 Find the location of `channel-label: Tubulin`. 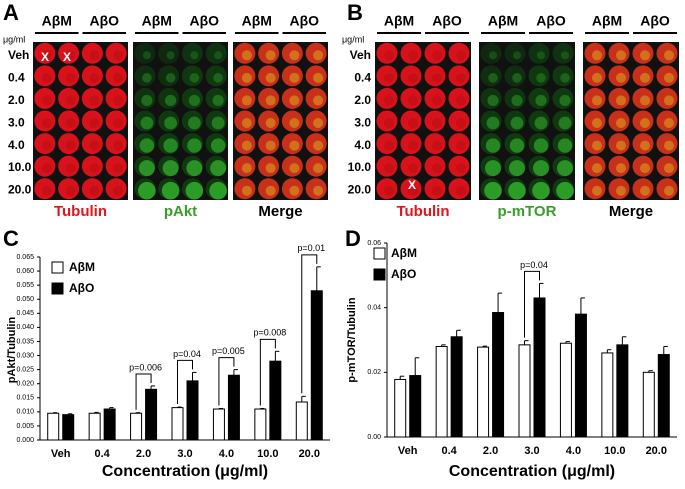

channel-label: Tubulin is located at coordinates (80, 211).